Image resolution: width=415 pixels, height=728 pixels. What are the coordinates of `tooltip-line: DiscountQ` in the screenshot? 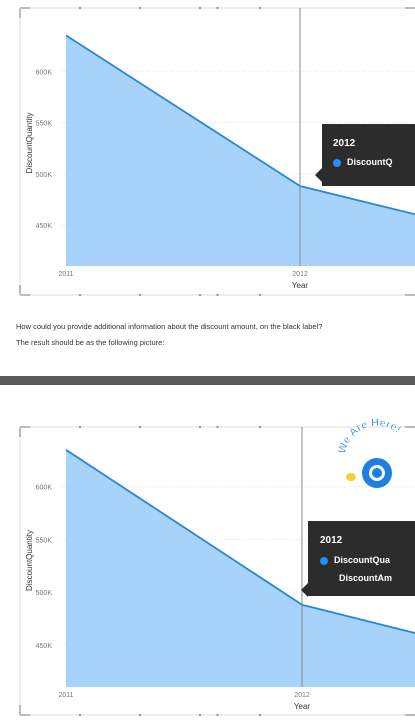 It's located at (363, 162).